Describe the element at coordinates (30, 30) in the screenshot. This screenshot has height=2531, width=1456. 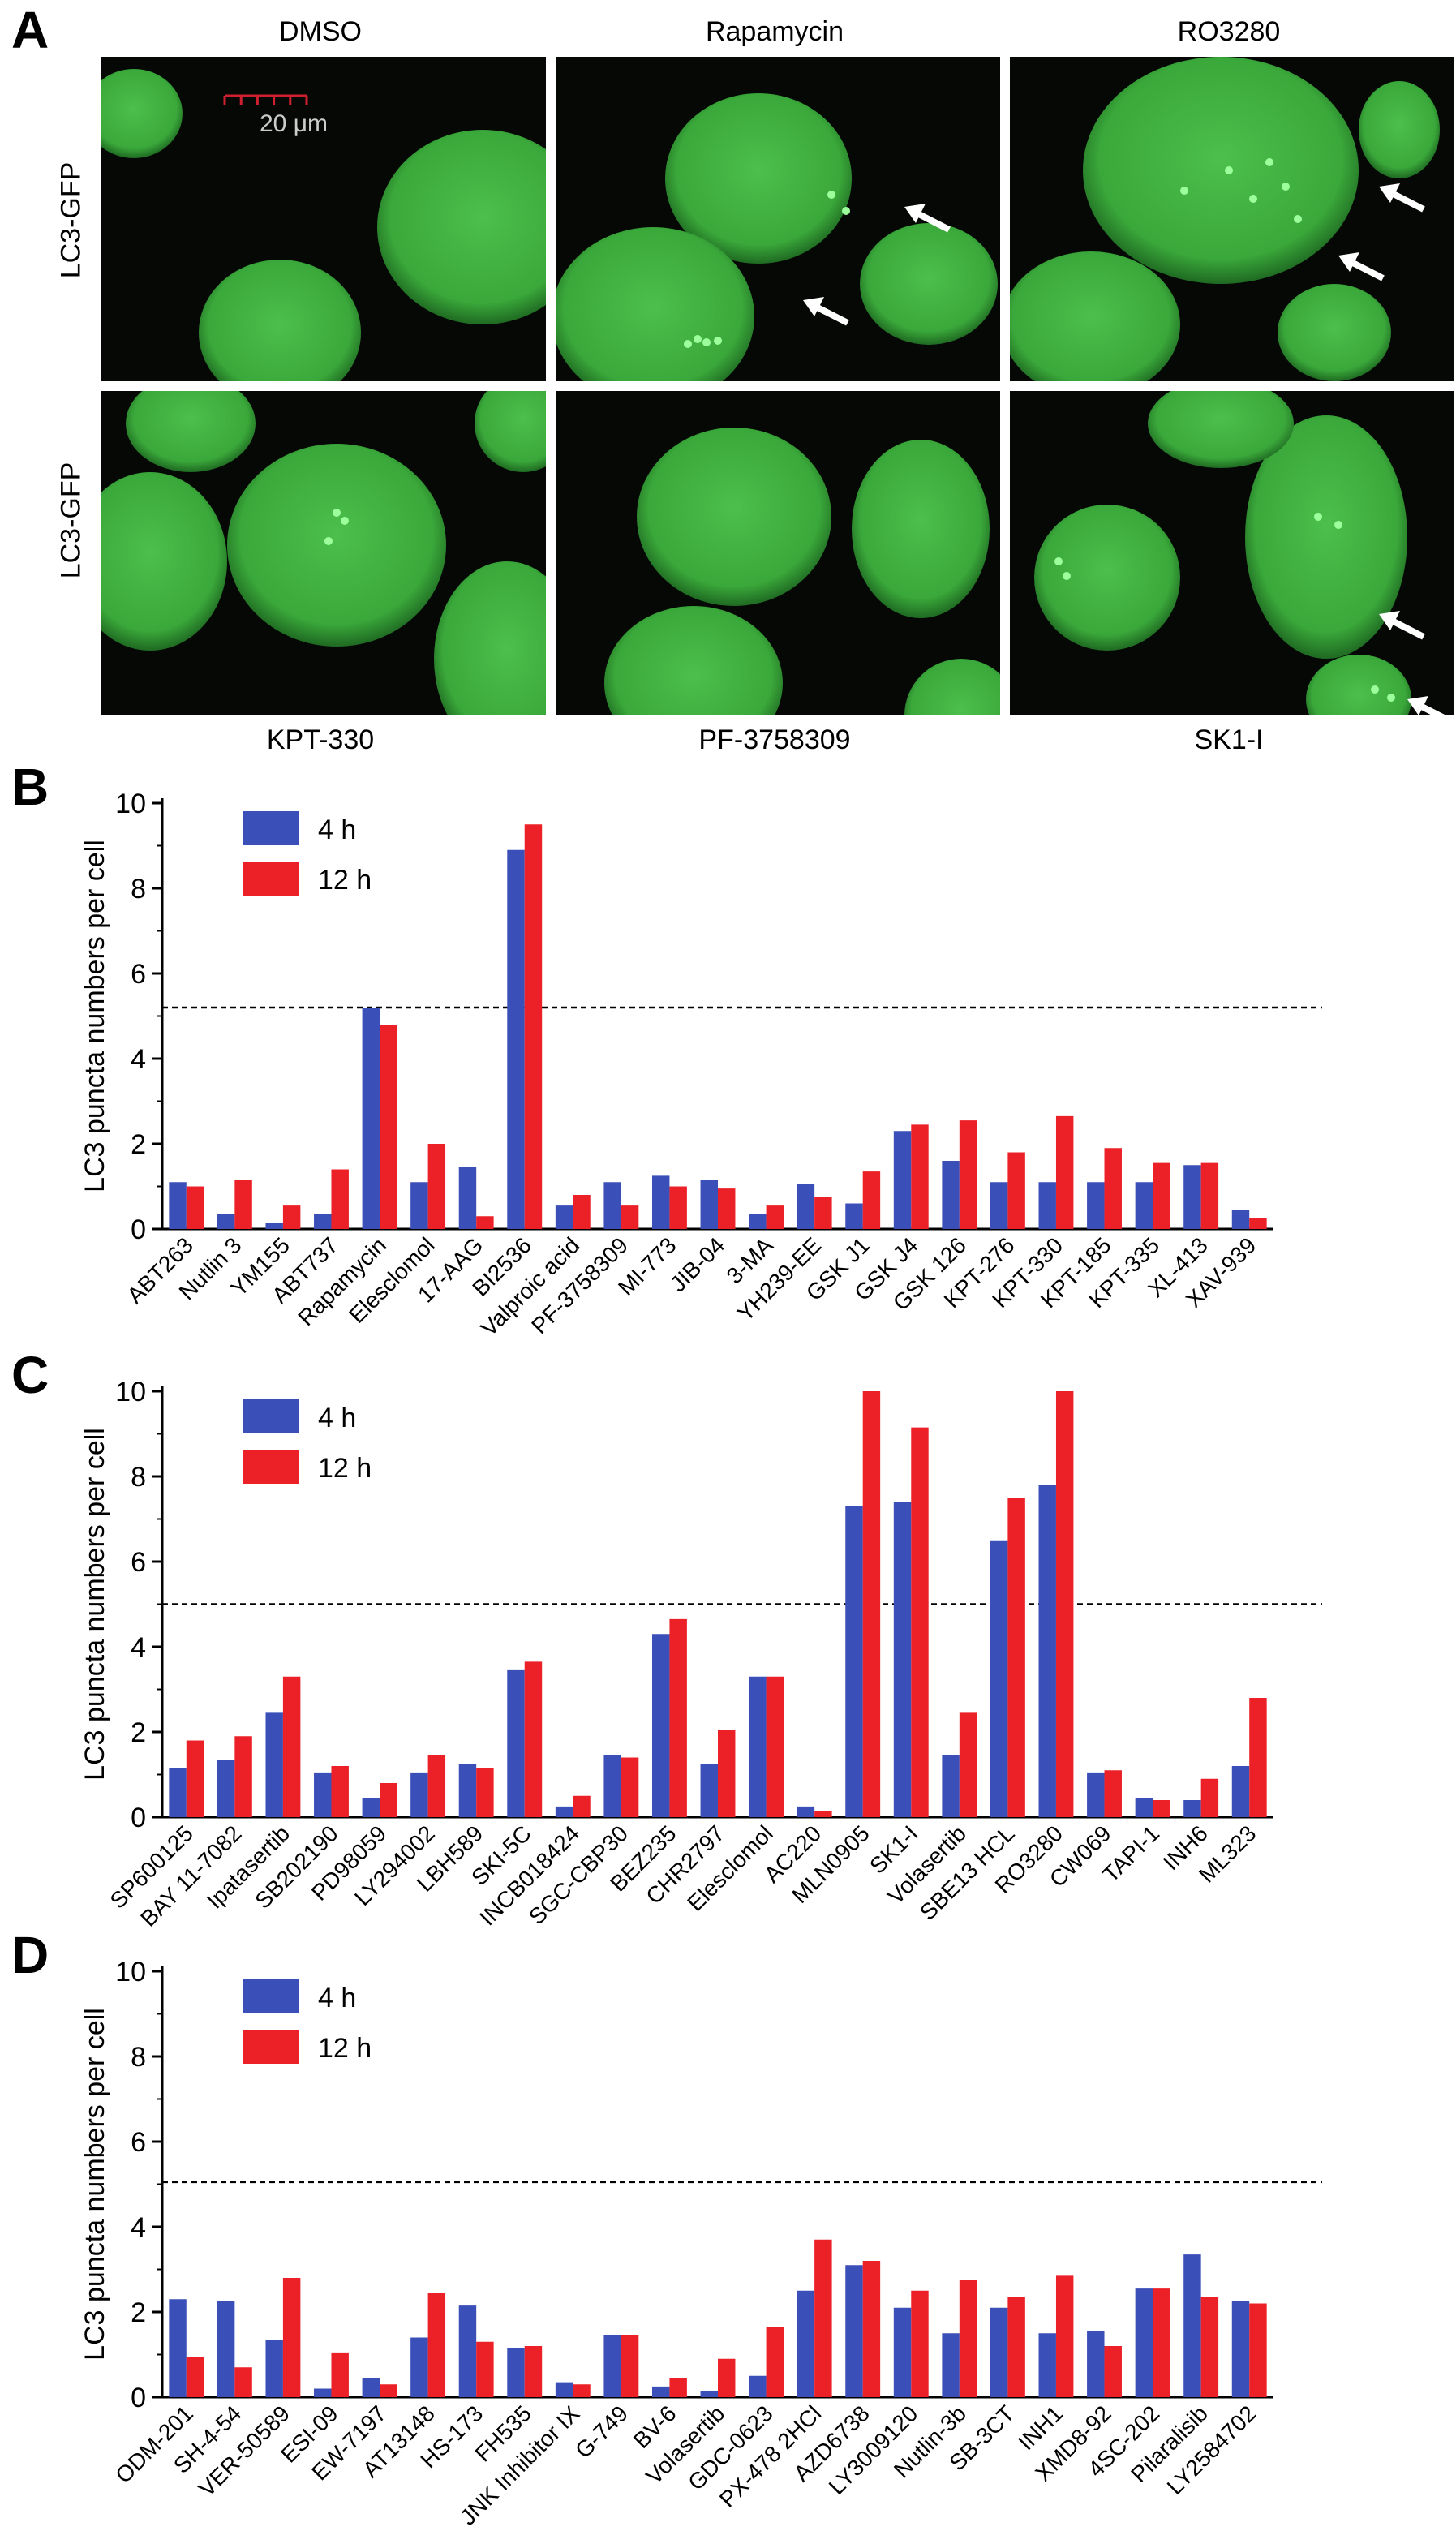
I see `panel-letter-a: A` at that location.